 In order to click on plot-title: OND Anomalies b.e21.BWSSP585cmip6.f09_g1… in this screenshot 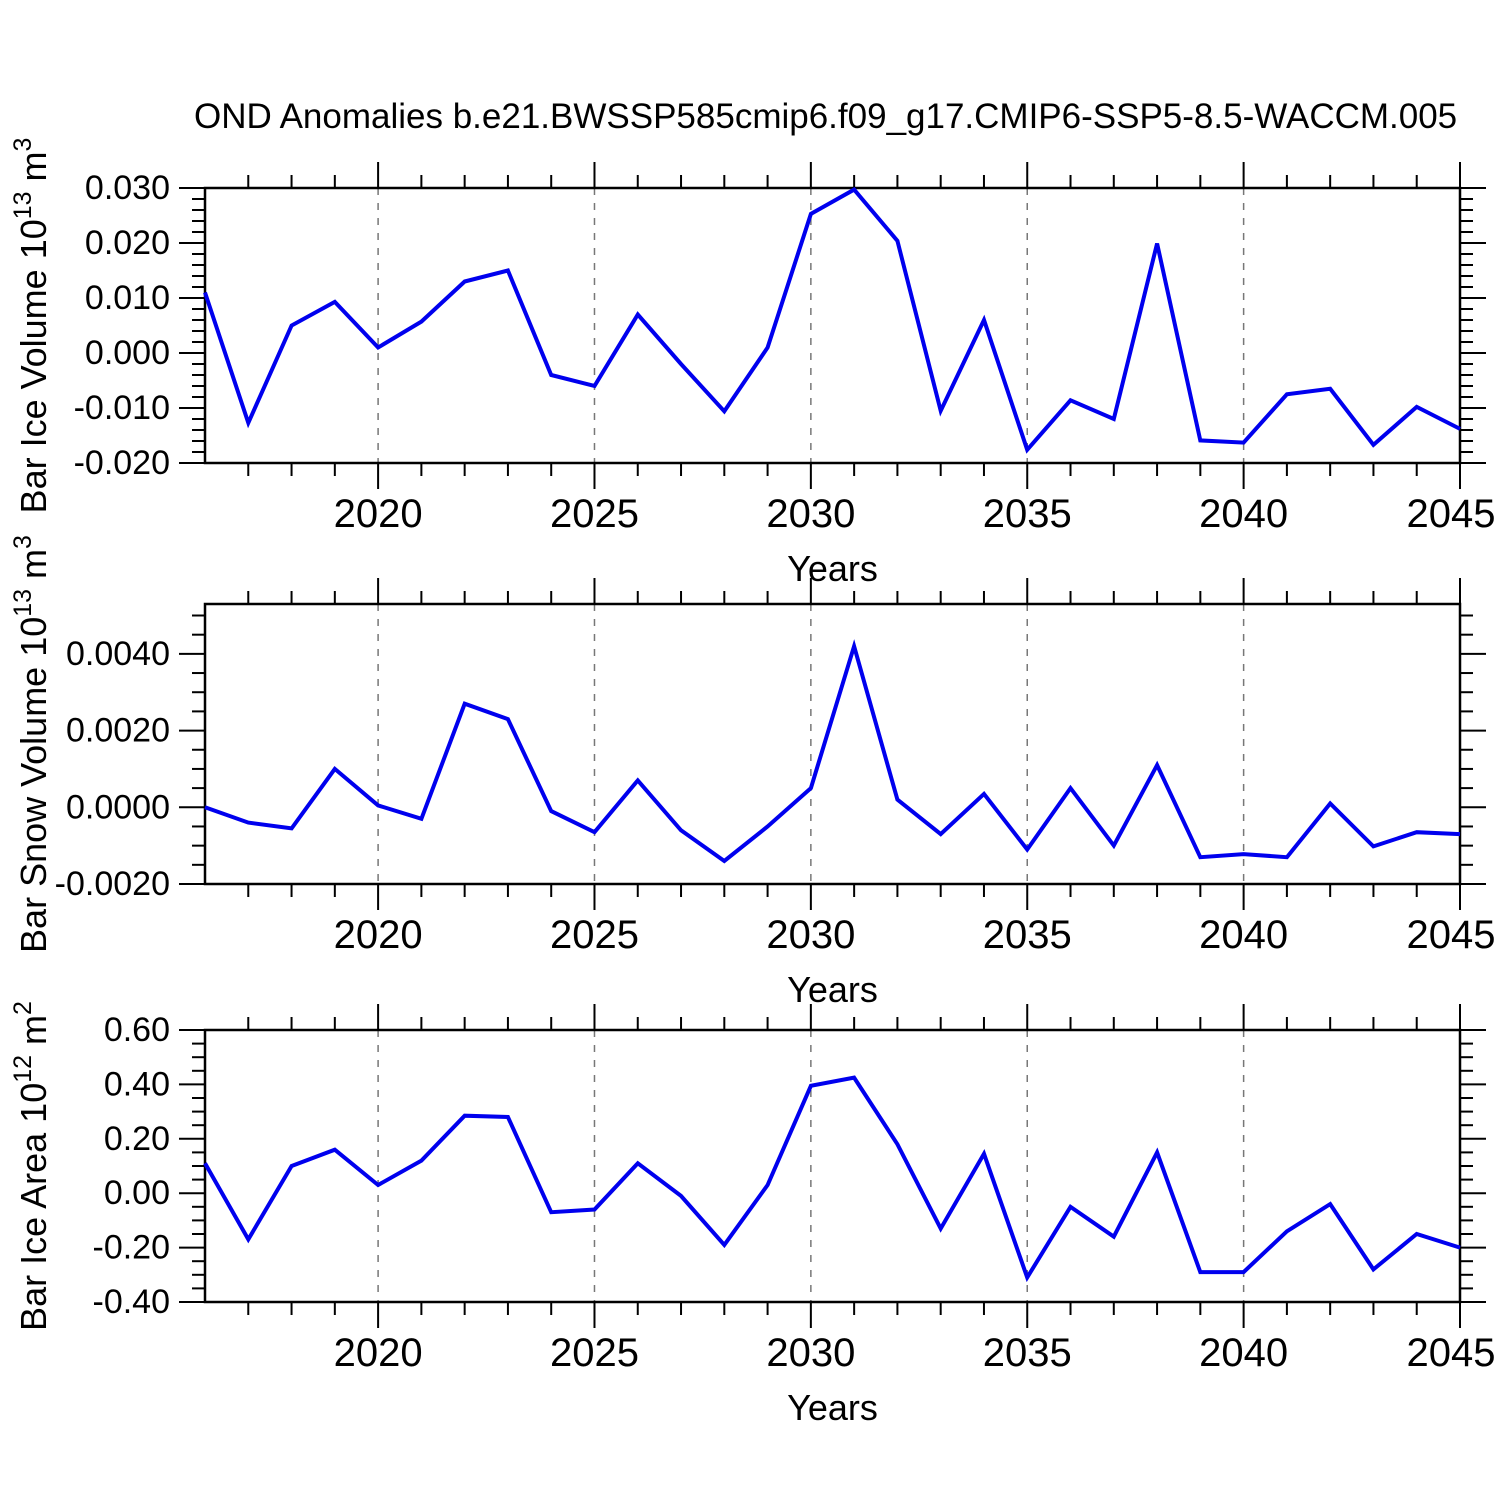, I will do `click(825, 116)`.